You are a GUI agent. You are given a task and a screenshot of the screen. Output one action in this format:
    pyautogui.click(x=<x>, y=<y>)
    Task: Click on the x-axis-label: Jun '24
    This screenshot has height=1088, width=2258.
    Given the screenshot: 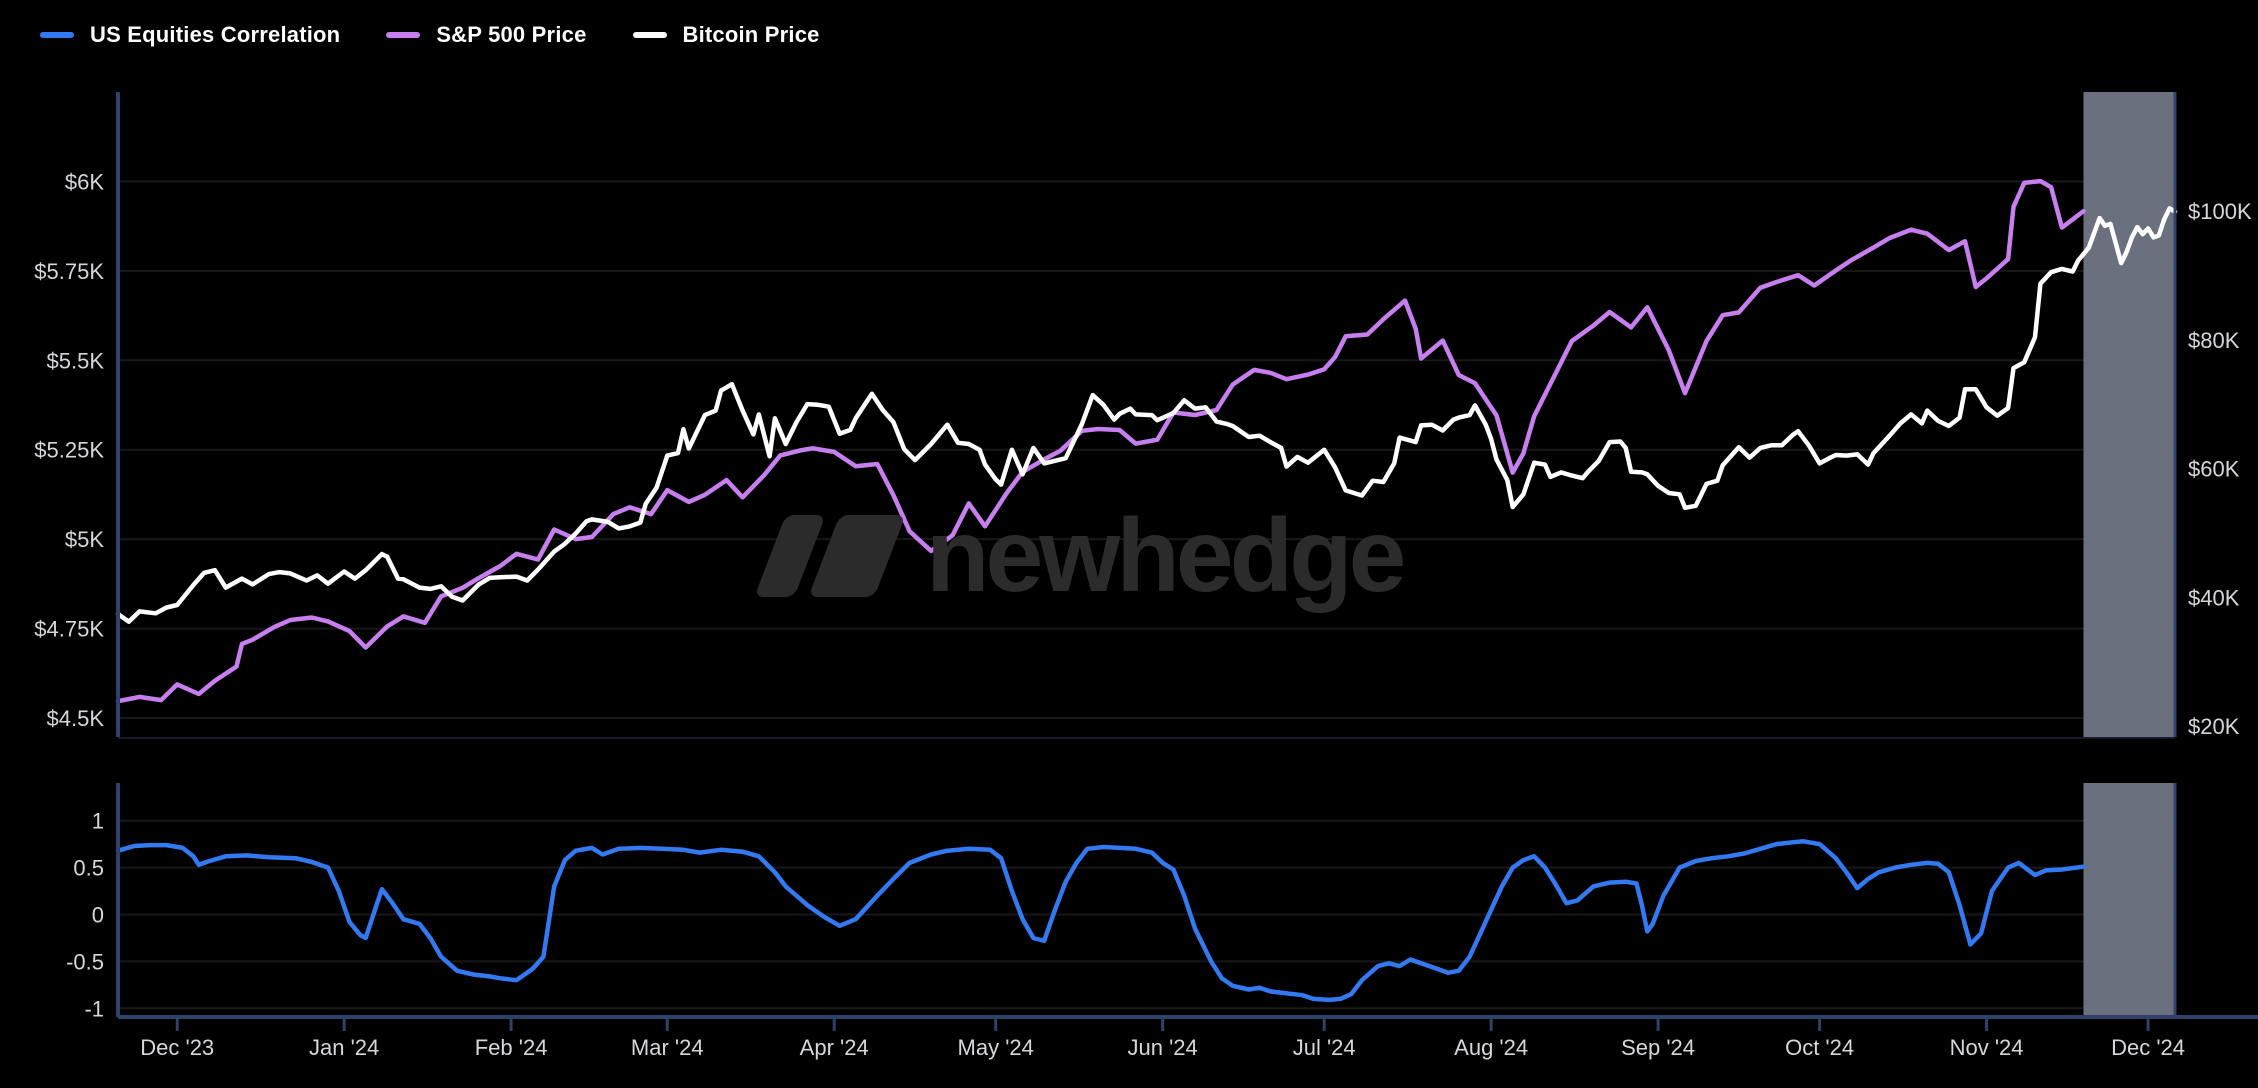 What is the action you would take?
    pyautogui.click(x=1163, y=1047)
    